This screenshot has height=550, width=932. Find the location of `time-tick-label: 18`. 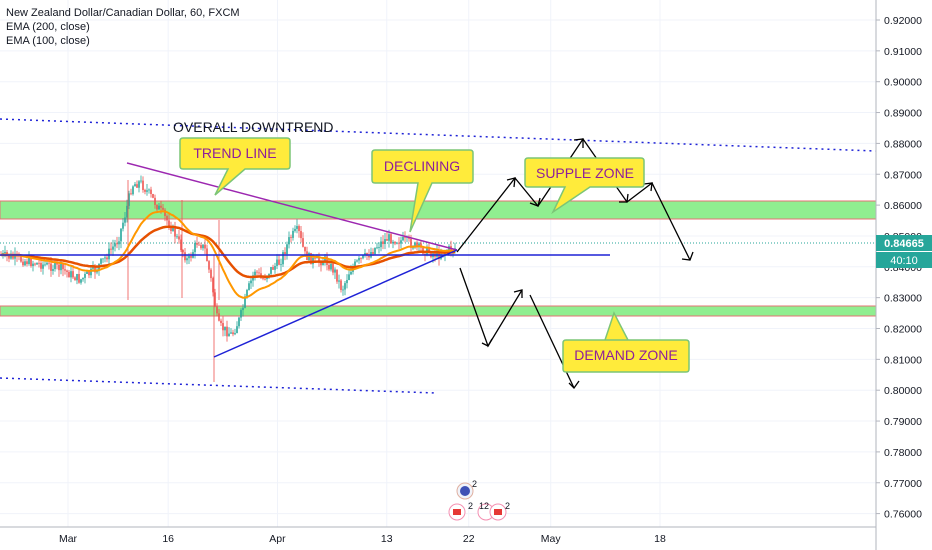

time-tick-label: 18 is located at coordinates (660, 539).